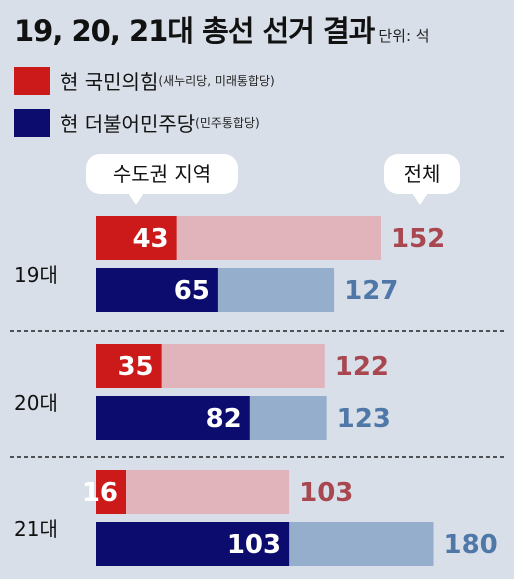 This screenshot has height=579, width=514. What do you see at coordinates (135, 367) in the screenshot?
I see `region-value-label: 35` at bounding box center [135, 367].